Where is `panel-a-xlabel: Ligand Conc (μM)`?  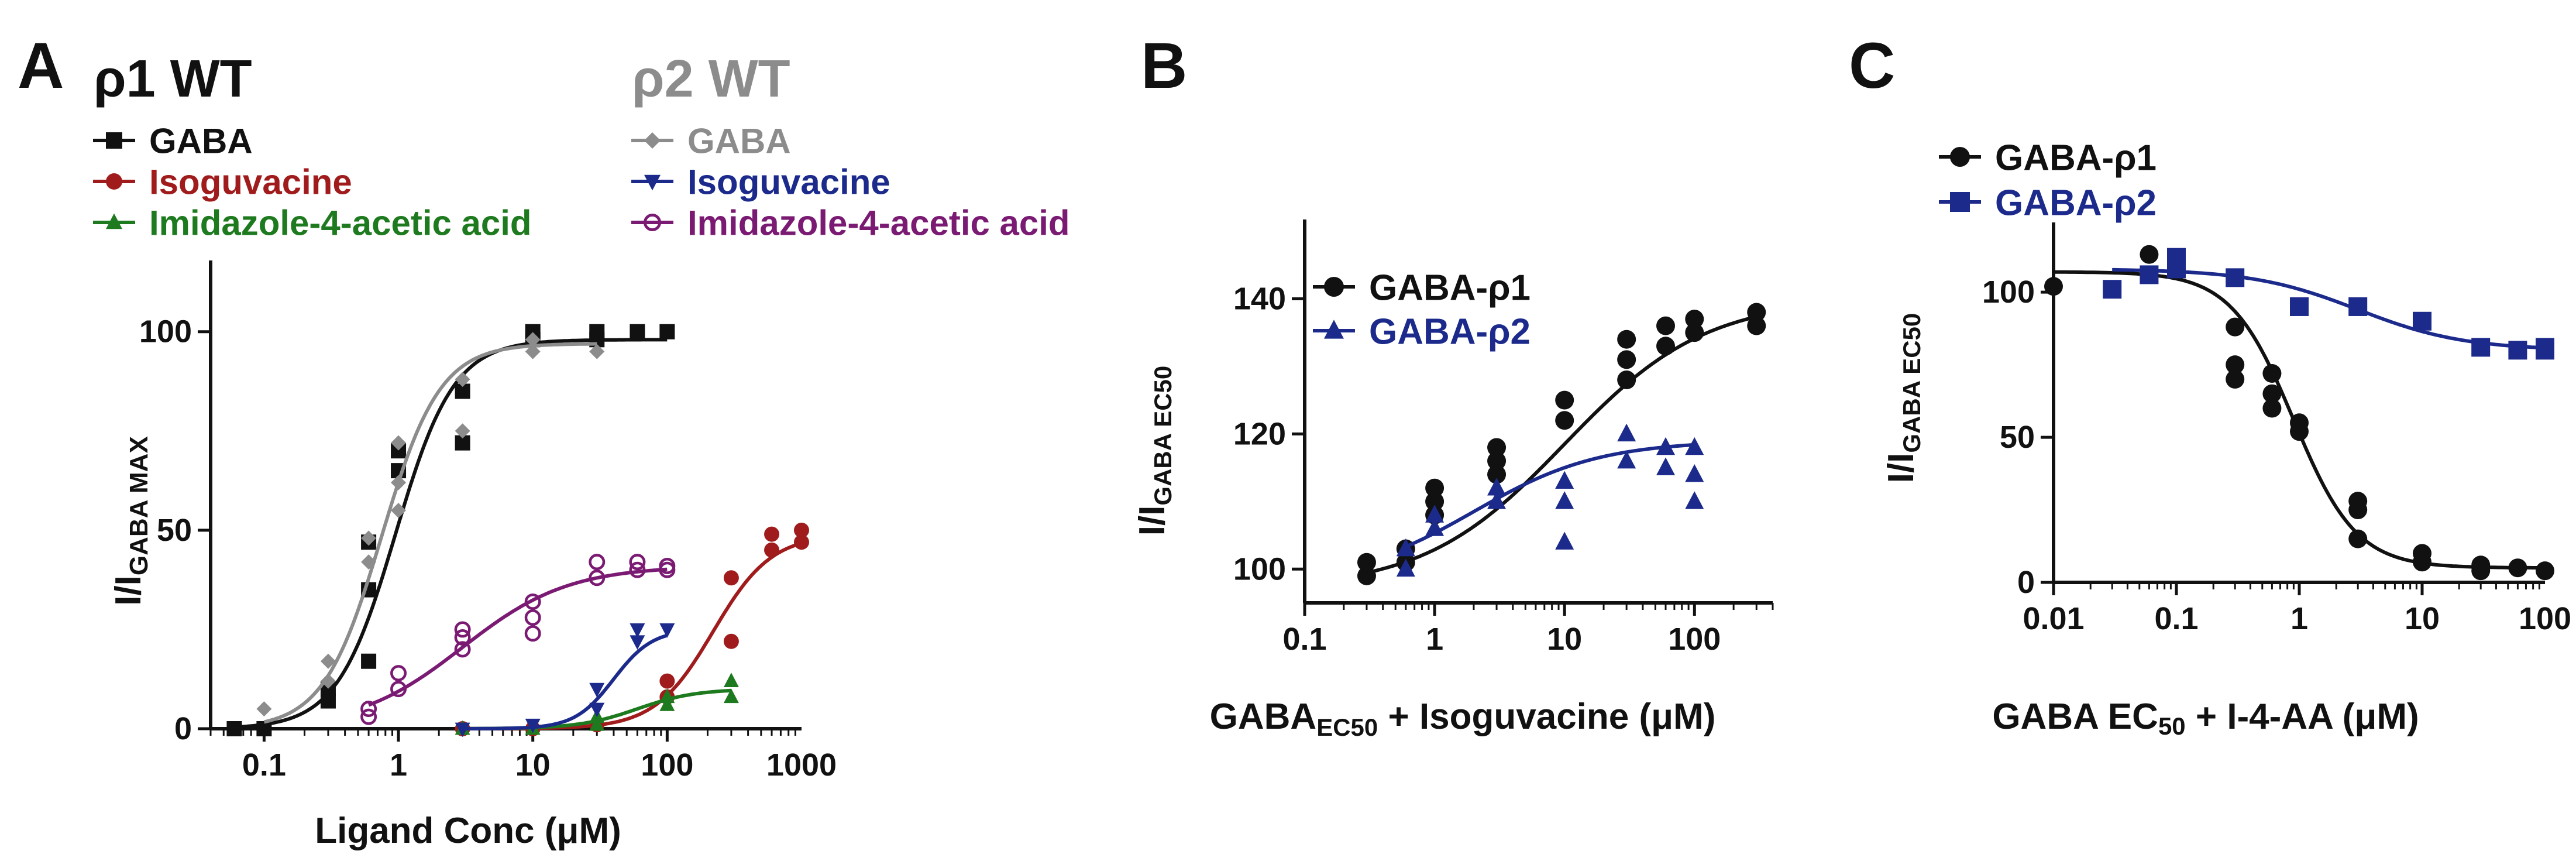
panel-a-xlabel: Ligand Conc (μM) is located at coordinates (468, 831).